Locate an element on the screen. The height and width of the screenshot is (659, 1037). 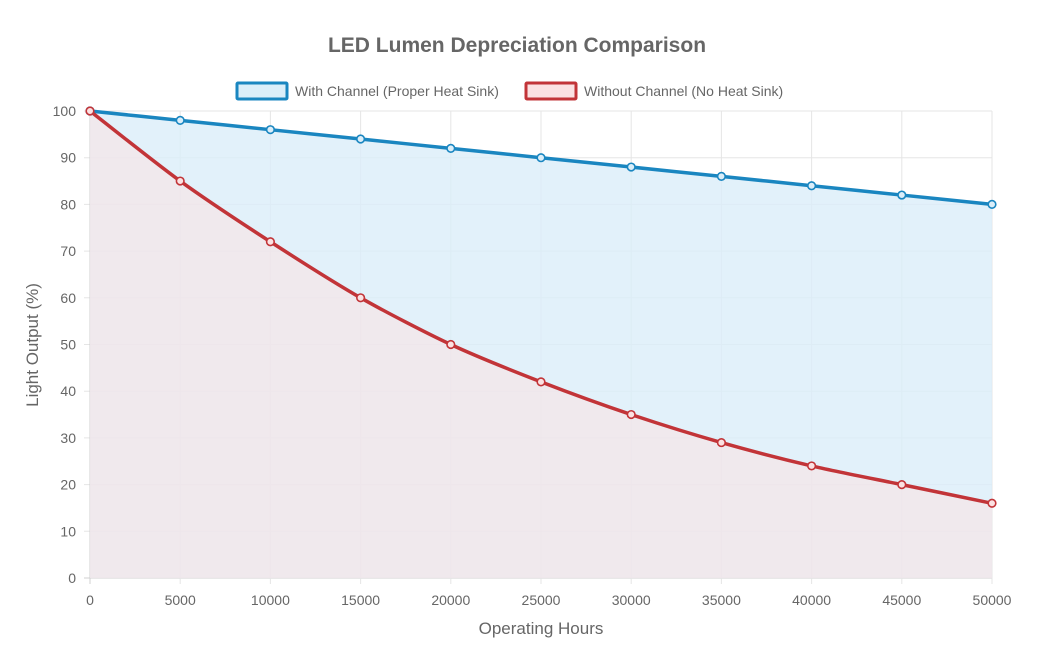
legend-swatch-without-channel is located at coordinates (551, 91).